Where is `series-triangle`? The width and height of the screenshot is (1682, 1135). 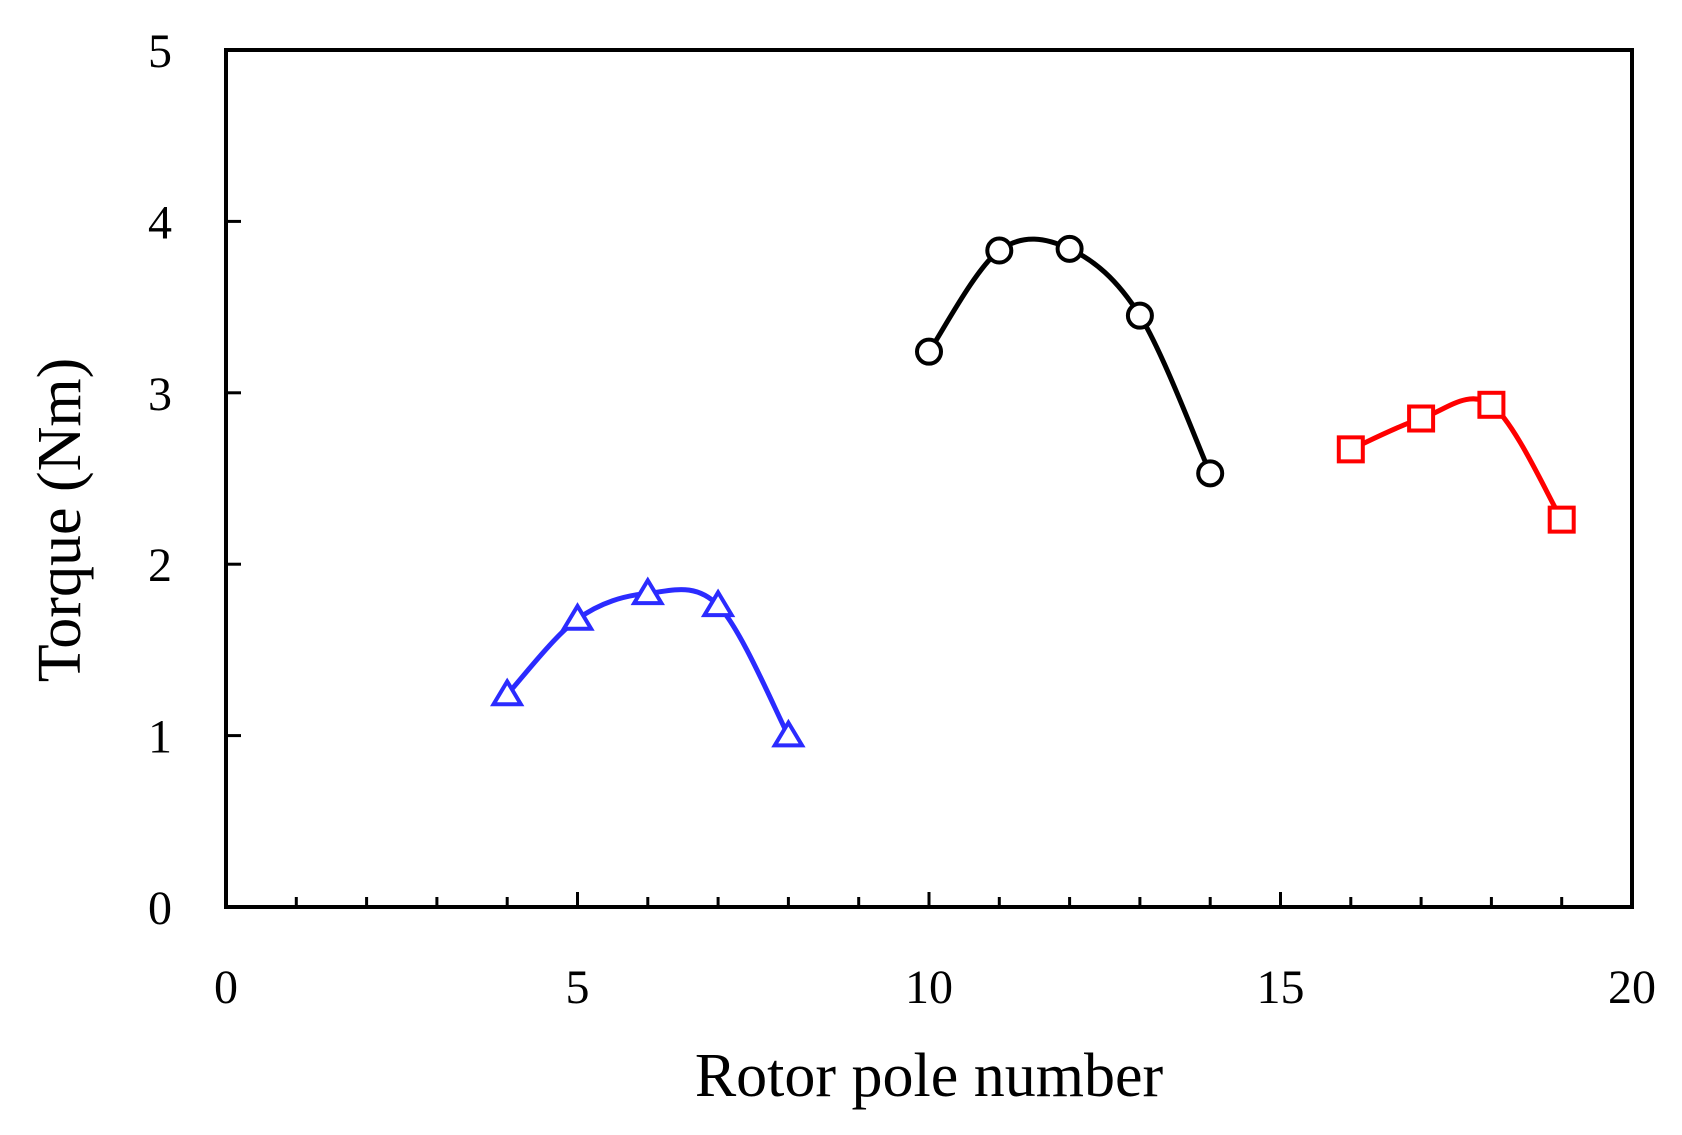 series-triangle is located at coordinates (648, 662).